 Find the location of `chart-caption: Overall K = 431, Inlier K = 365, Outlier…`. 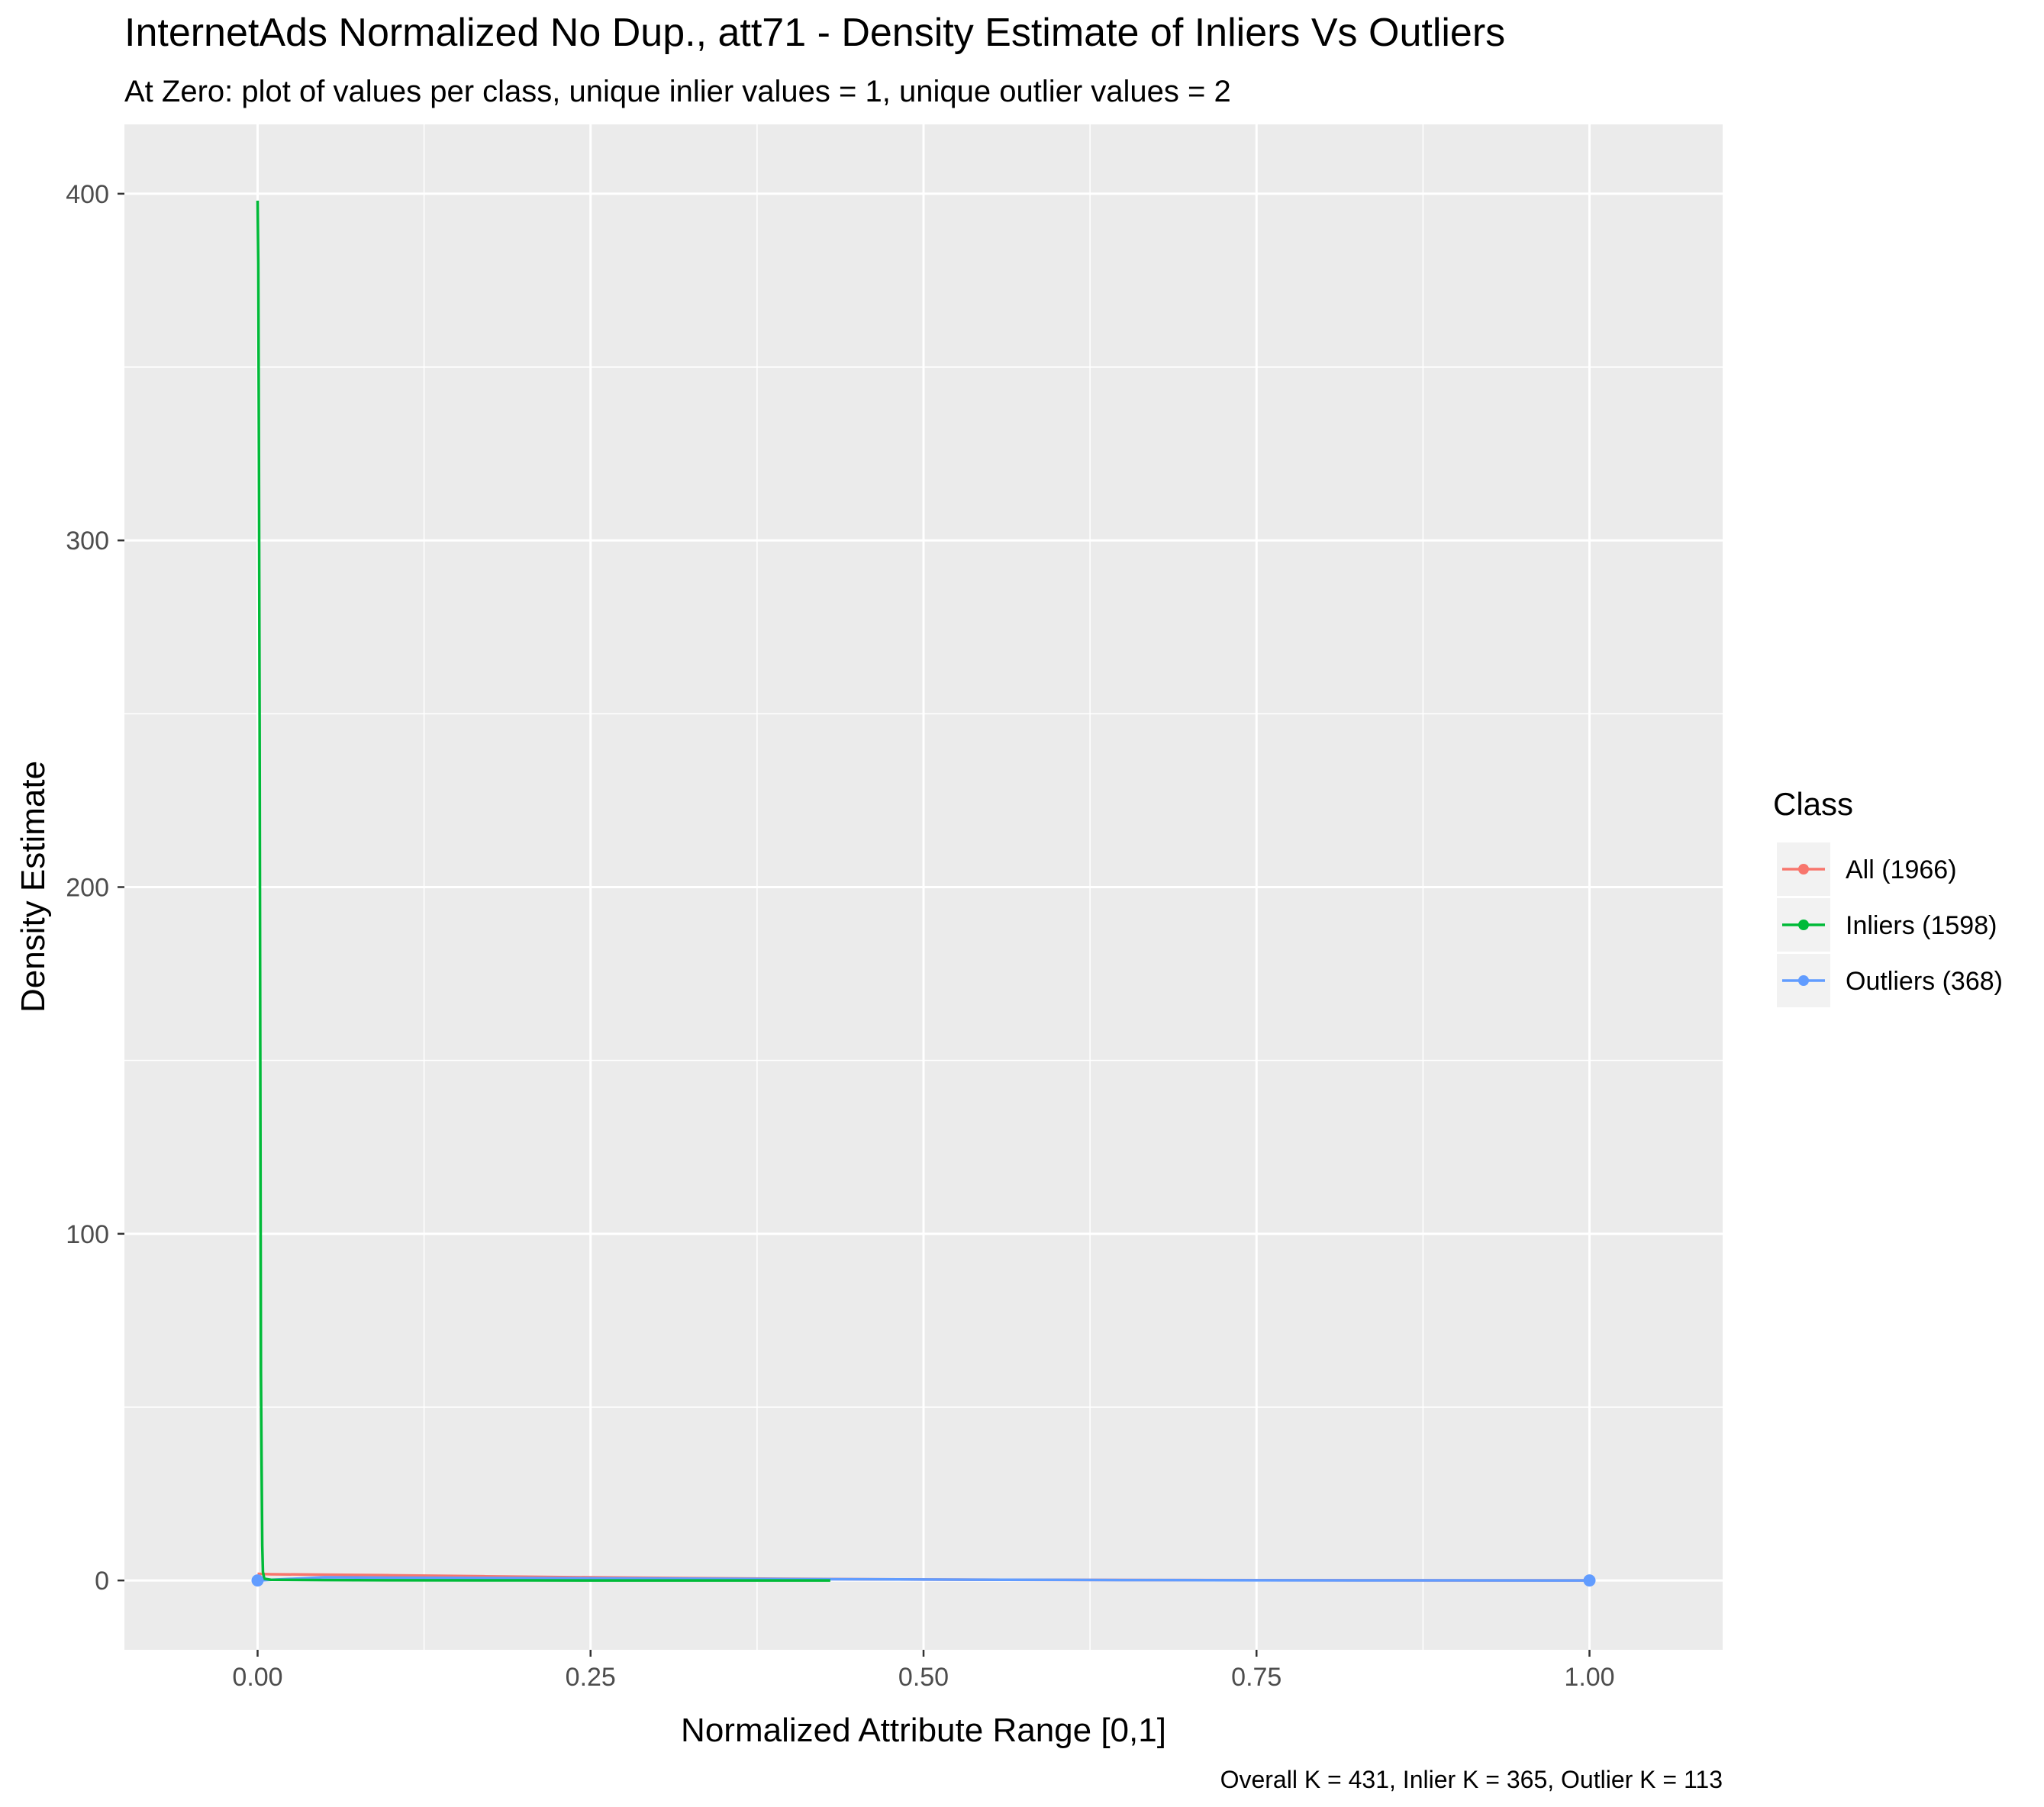

chart-caption: Overall K = 431, Inlier K = 365, Outlier… is located at coordinates (1472, 1779).